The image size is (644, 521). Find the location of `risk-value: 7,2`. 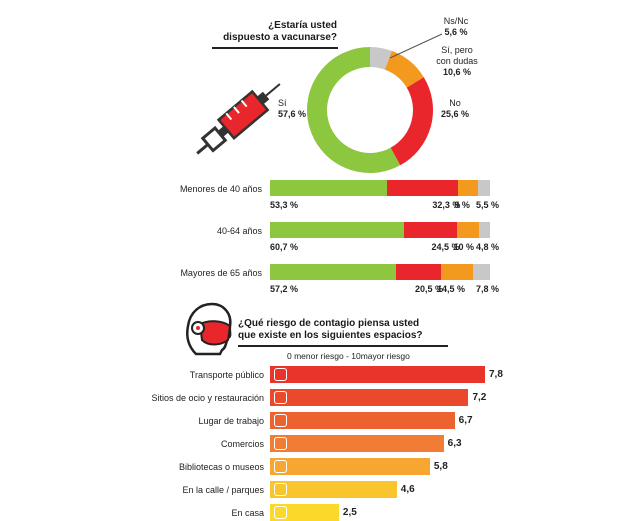

risk-value: 7,2 is located at coordinates (479, 397).